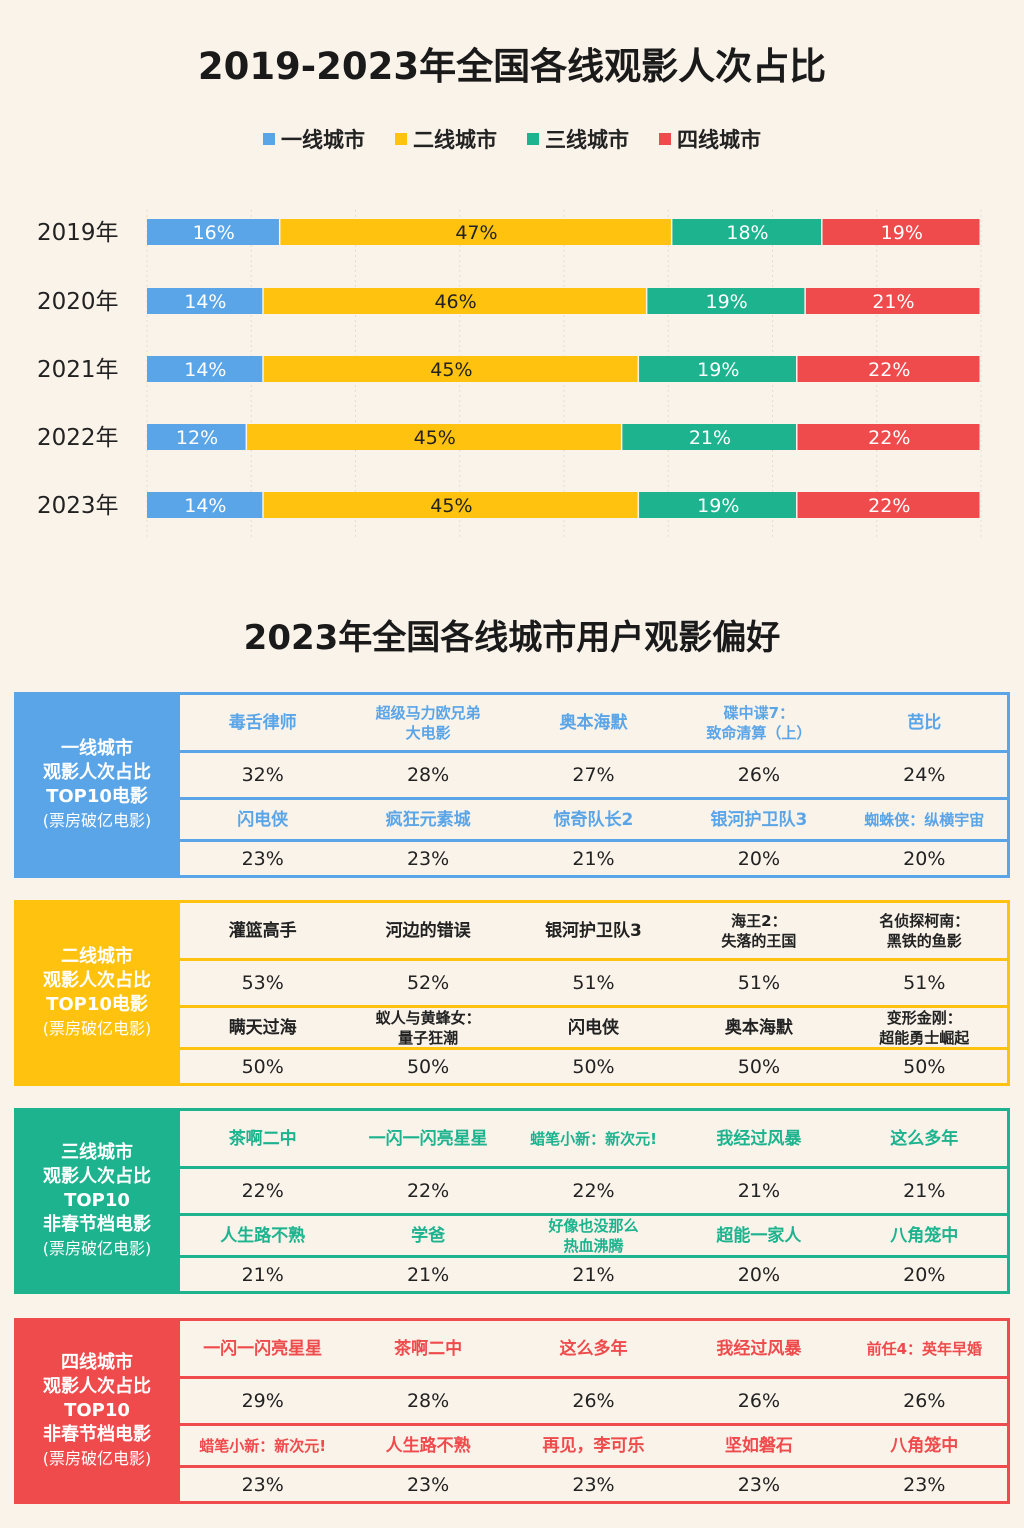 This screenshot has height=1528, width=1024. What do you see at coordinates (428, 1029) in the screenshot?
I see `movie-title: 蚁人与黄蜂女： 量子狂潮` at bounding box center [428, 1029].